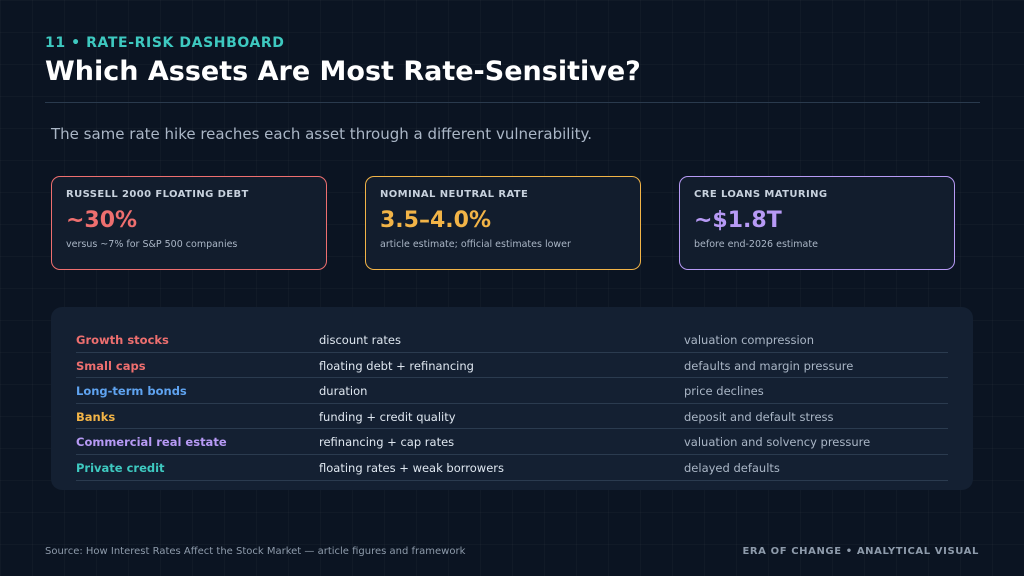  What do you see at coordinates (512, 102) in the screenshot?
I see `title-divider` at bounding box center [512, 102].